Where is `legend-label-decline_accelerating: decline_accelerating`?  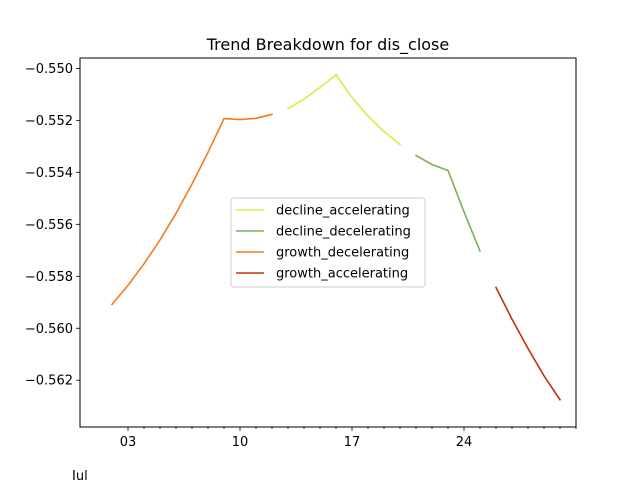
legend-label-decline_accelerating: decline_accelerating is located at coordinates (343, 211).